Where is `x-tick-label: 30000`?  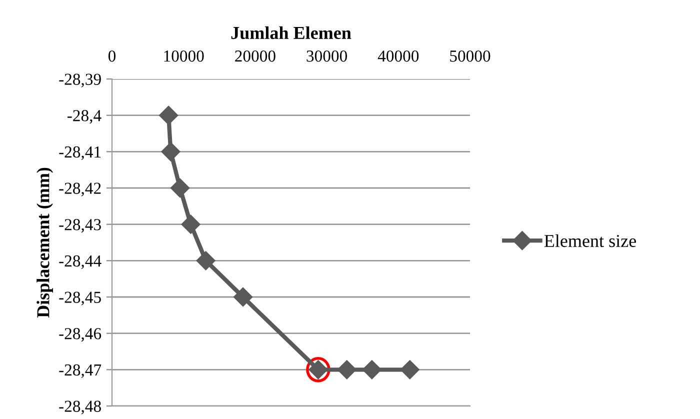 x-tick-label: 30000 is located at coordinates (326, 56).